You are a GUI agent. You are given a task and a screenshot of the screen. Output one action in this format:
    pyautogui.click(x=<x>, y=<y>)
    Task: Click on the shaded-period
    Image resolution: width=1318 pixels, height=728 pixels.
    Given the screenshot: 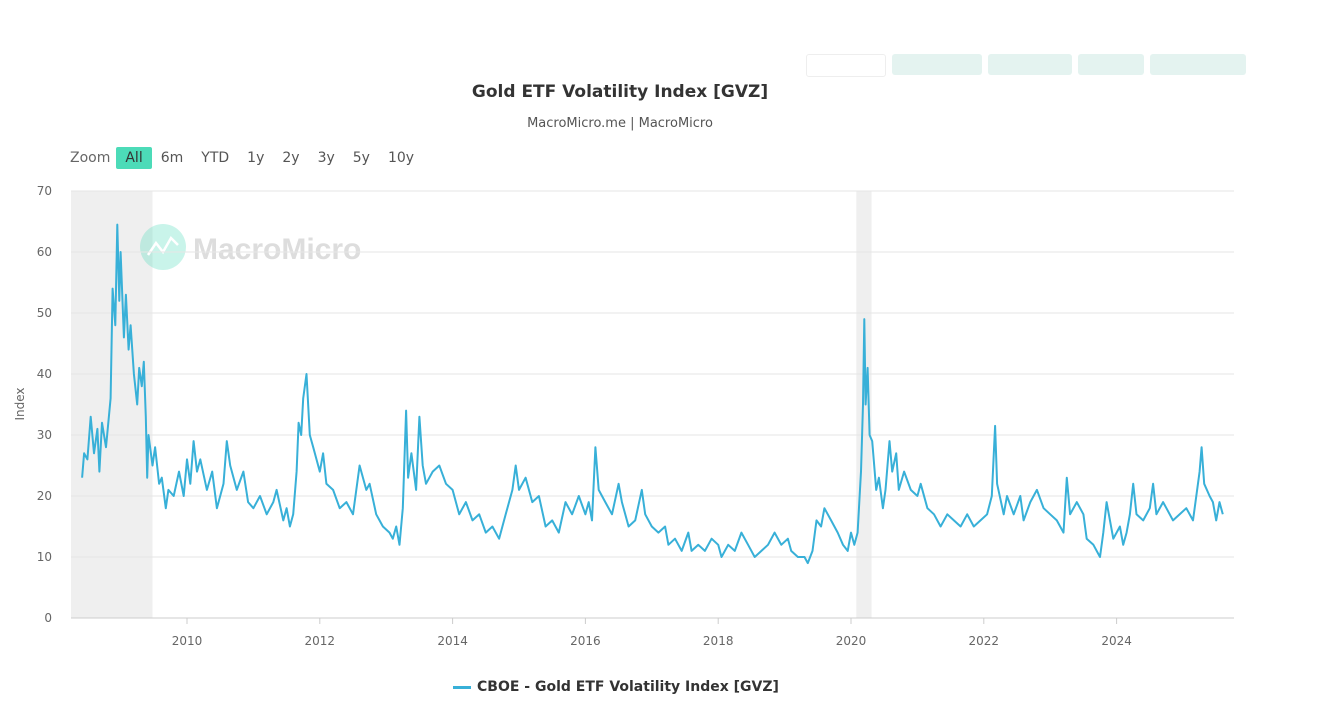 What is the action you would take?
    pyautogui.click(x=112, y=404)
    